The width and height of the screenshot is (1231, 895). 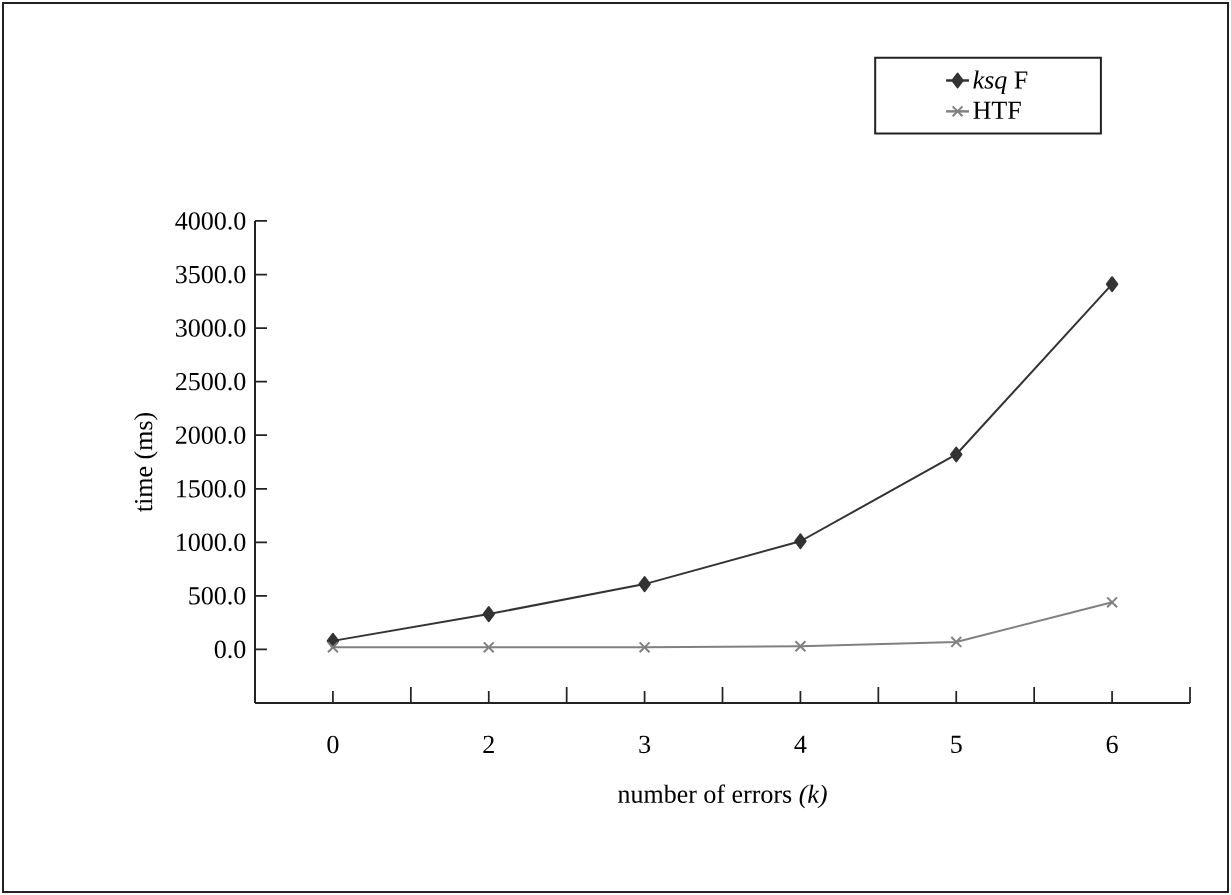 What do you see at coordinates (488, 744) in the screenshot?
I see `x-tick-label: 2` at bounding box center [488, 744].